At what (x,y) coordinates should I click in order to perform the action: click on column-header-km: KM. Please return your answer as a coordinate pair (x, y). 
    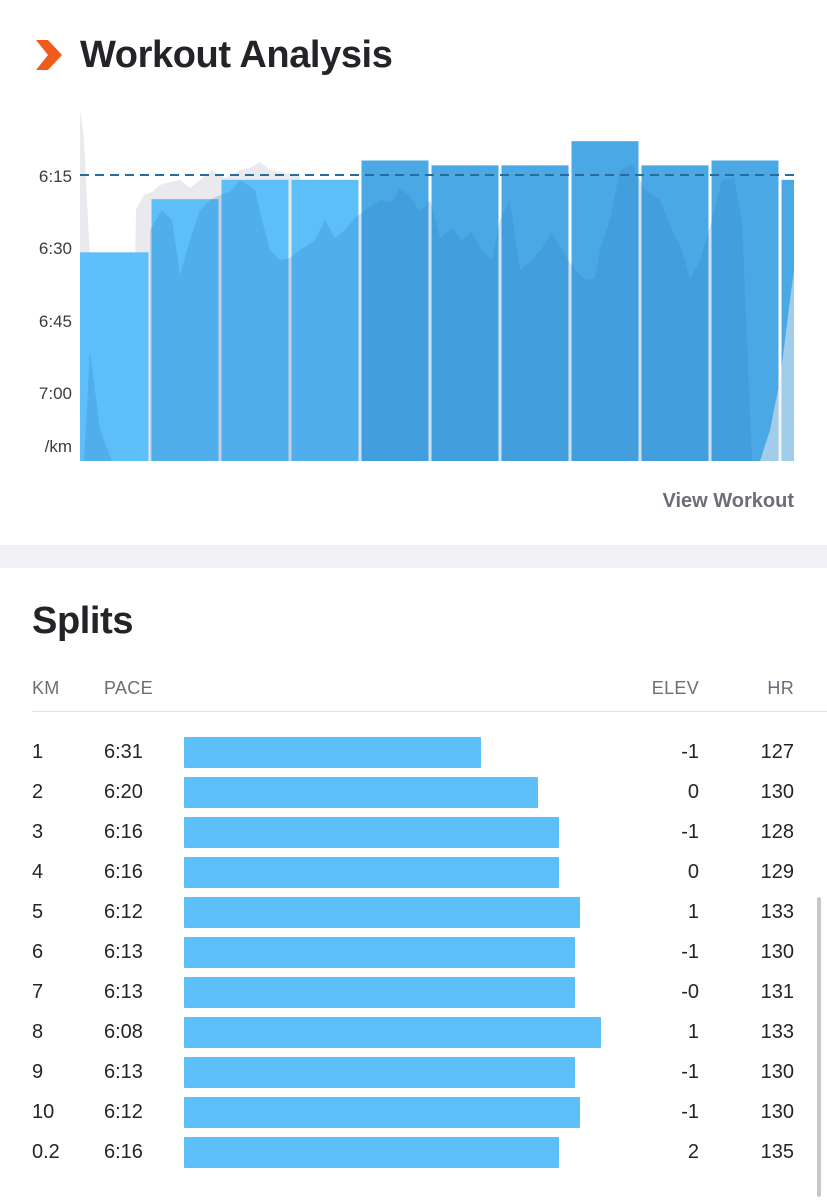
    Looking at the image, I should click on (46, 688).